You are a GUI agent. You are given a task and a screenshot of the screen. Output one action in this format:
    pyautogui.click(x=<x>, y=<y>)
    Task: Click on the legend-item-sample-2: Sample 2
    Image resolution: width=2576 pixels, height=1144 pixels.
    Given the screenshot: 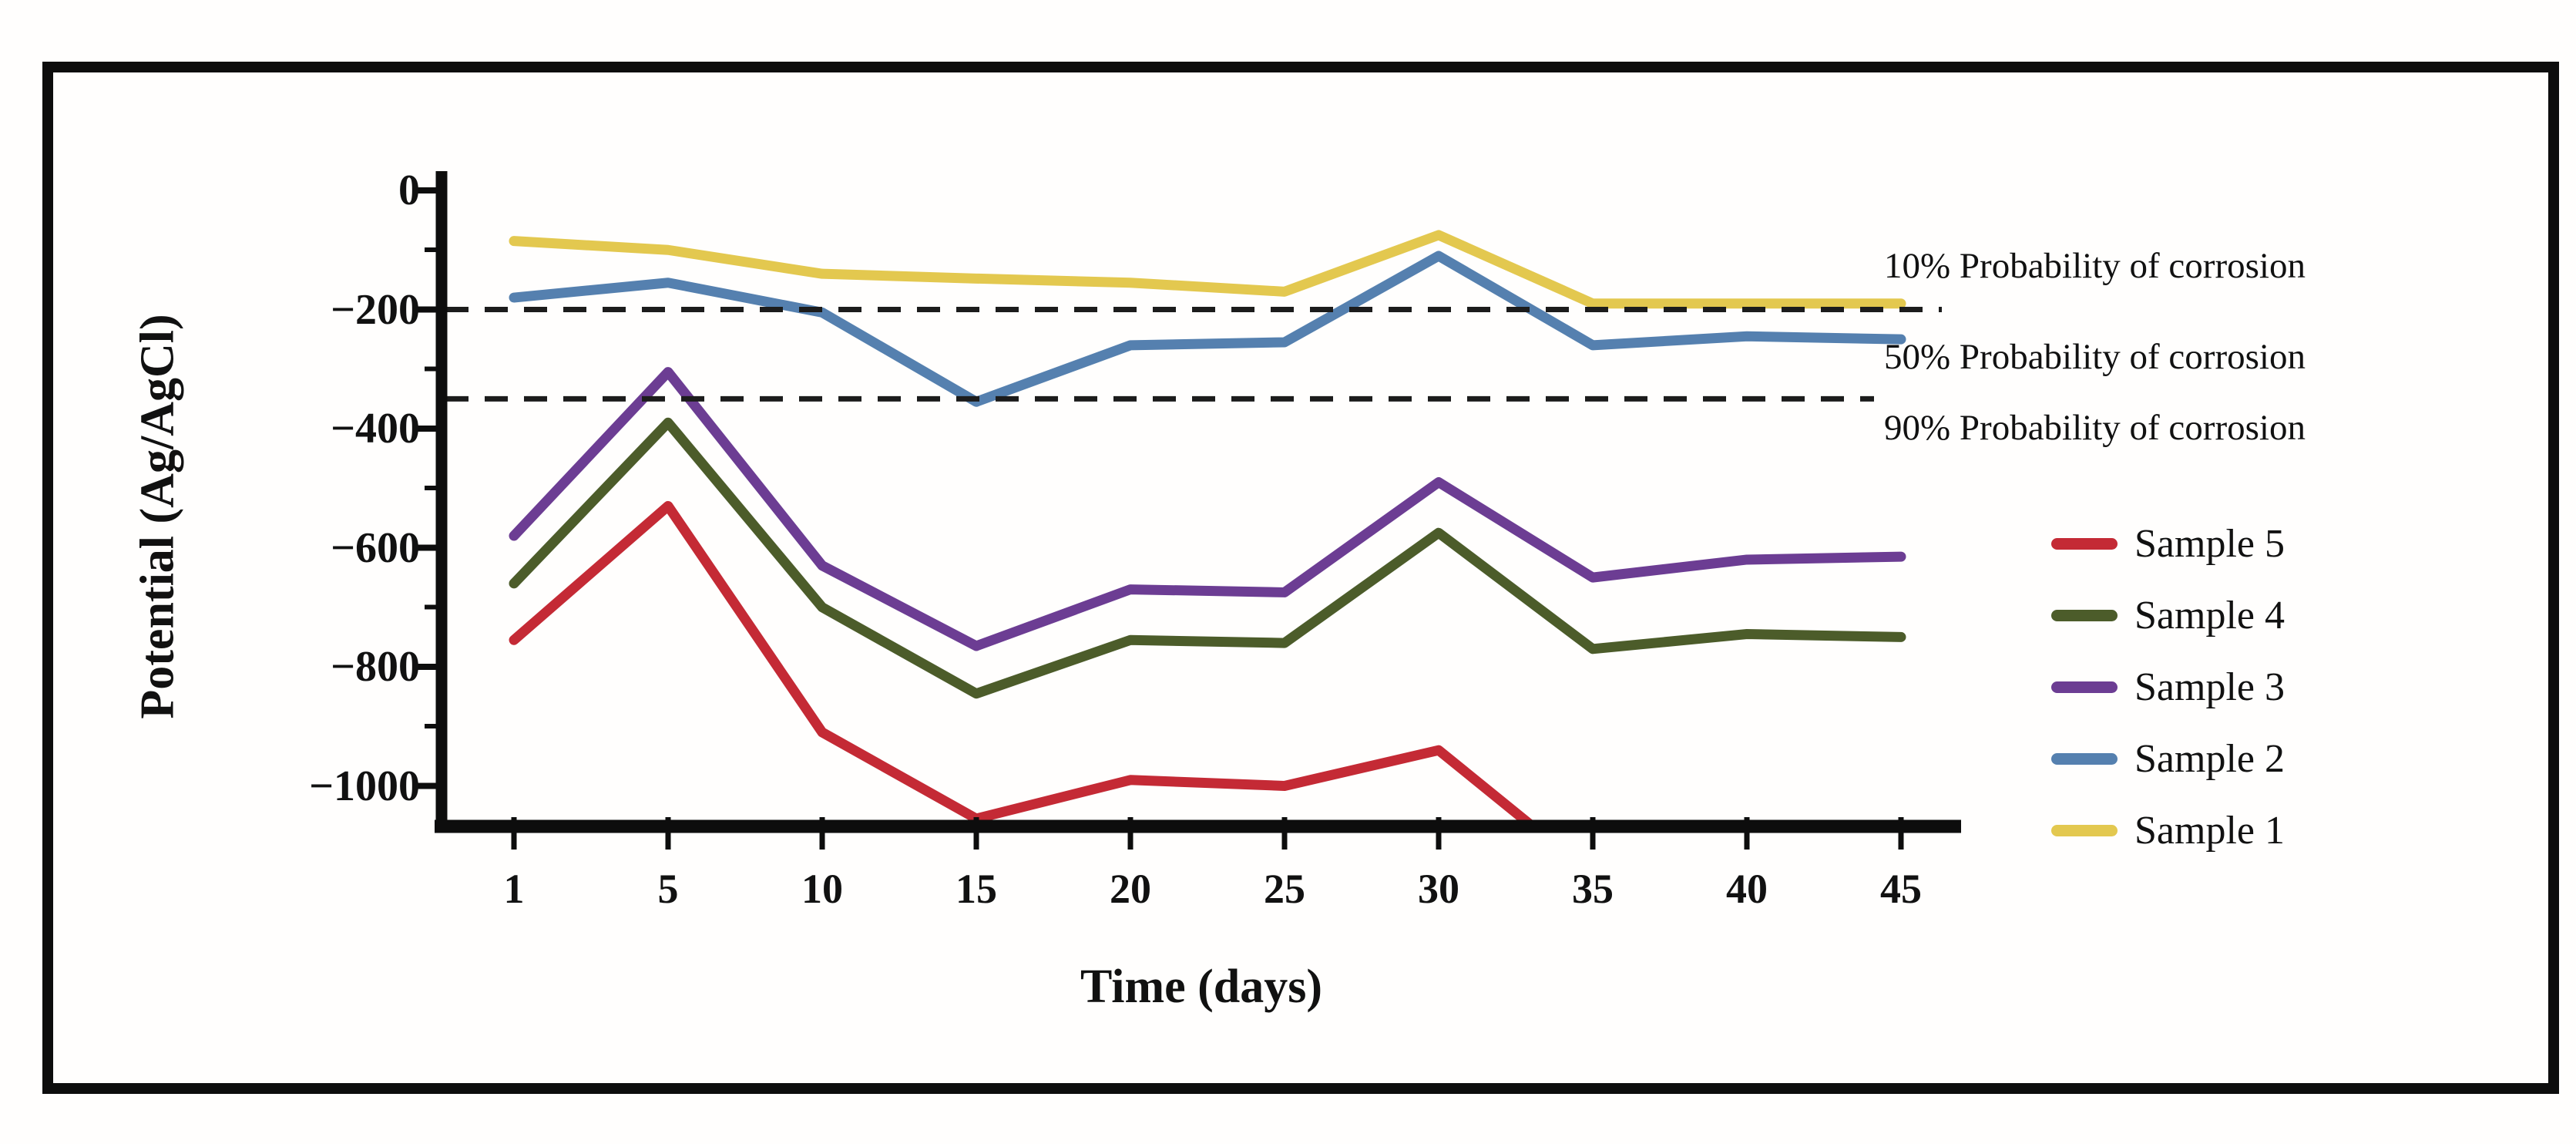 What is the action you would take?
    pyautogui.click(x=2168, y=758)
    